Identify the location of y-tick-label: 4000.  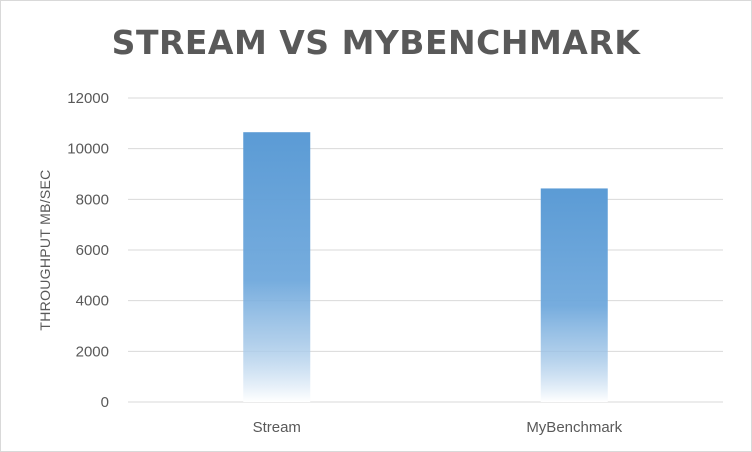
(92, 301).